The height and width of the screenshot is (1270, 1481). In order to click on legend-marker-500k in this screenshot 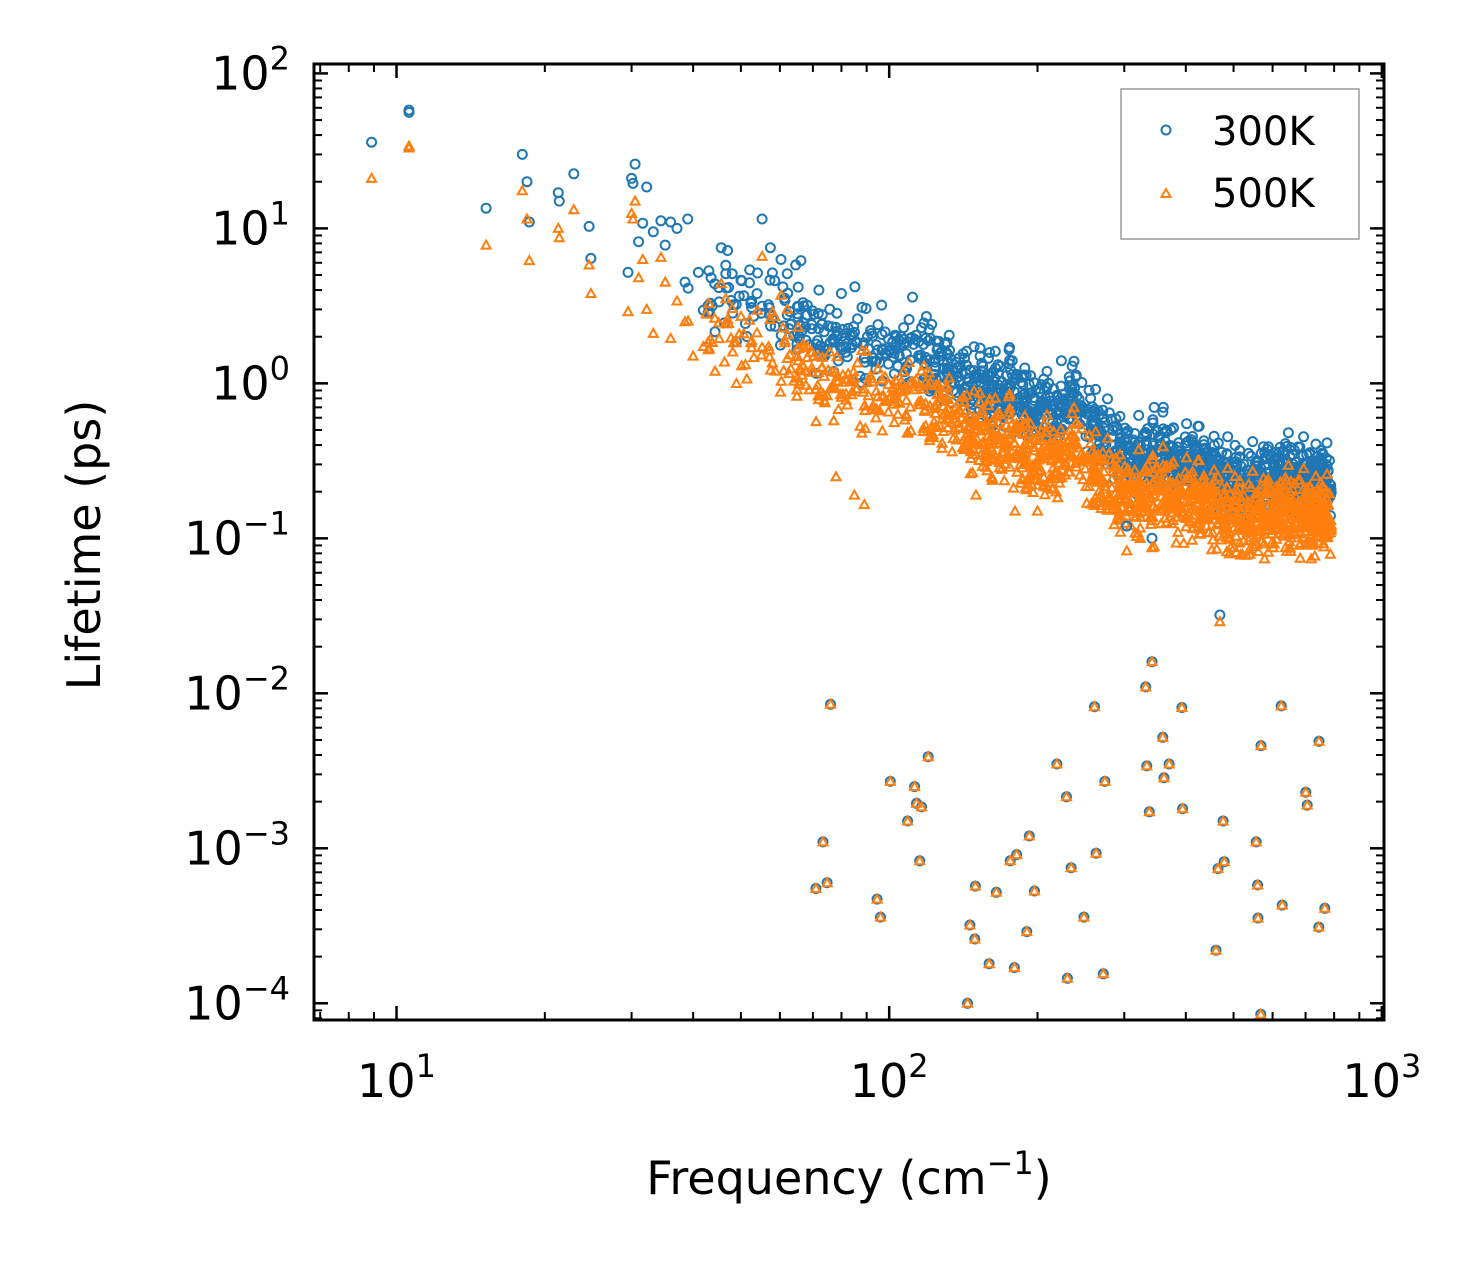, I will do `click(1166, 192)`.